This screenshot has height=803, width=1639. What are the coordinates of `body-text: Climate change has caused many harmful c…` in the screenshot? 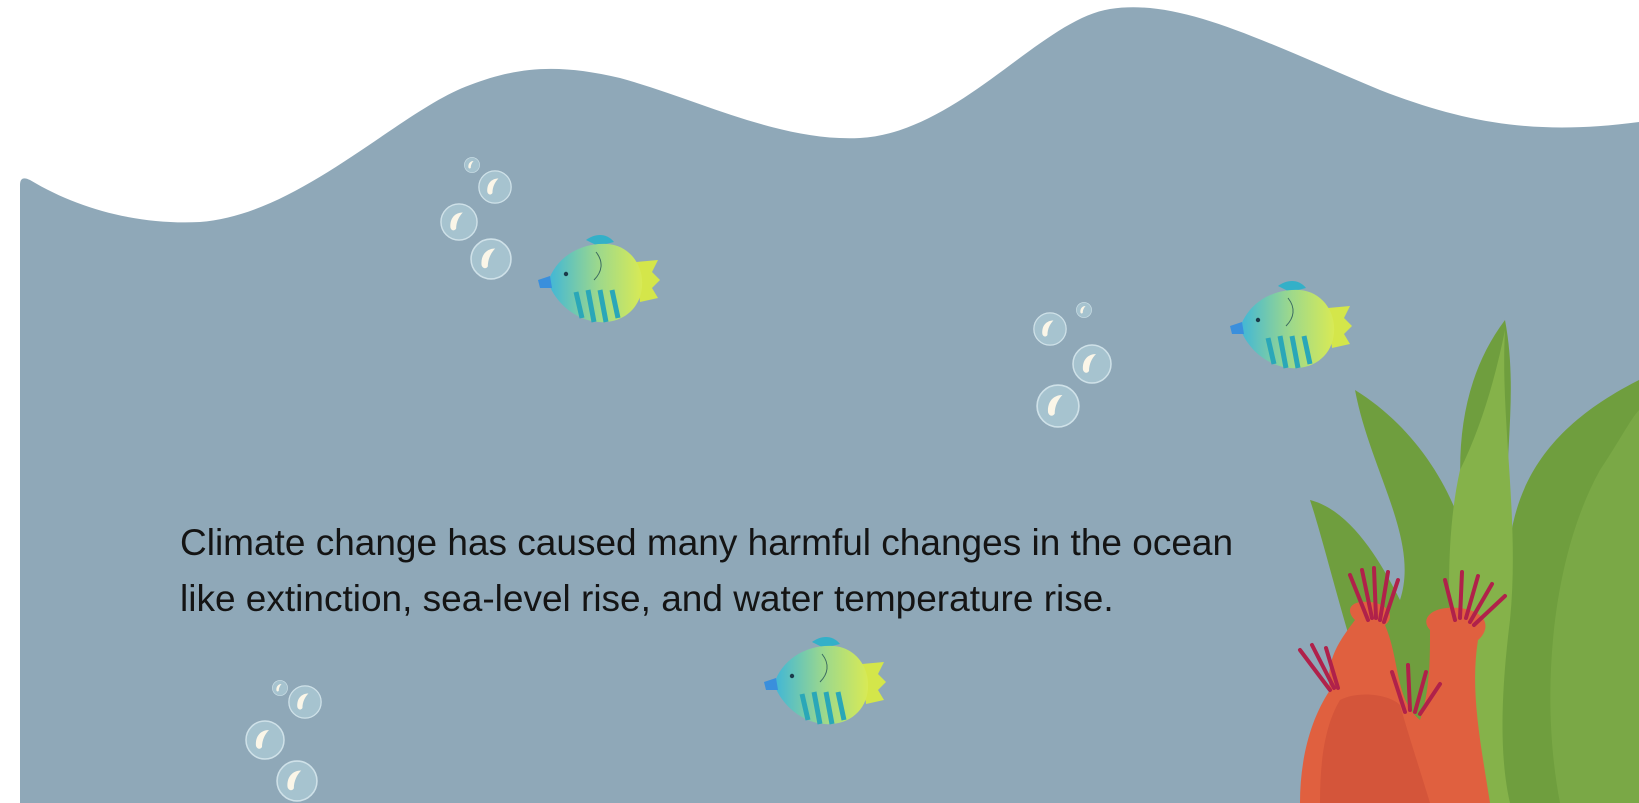 It's located at (706, 570).